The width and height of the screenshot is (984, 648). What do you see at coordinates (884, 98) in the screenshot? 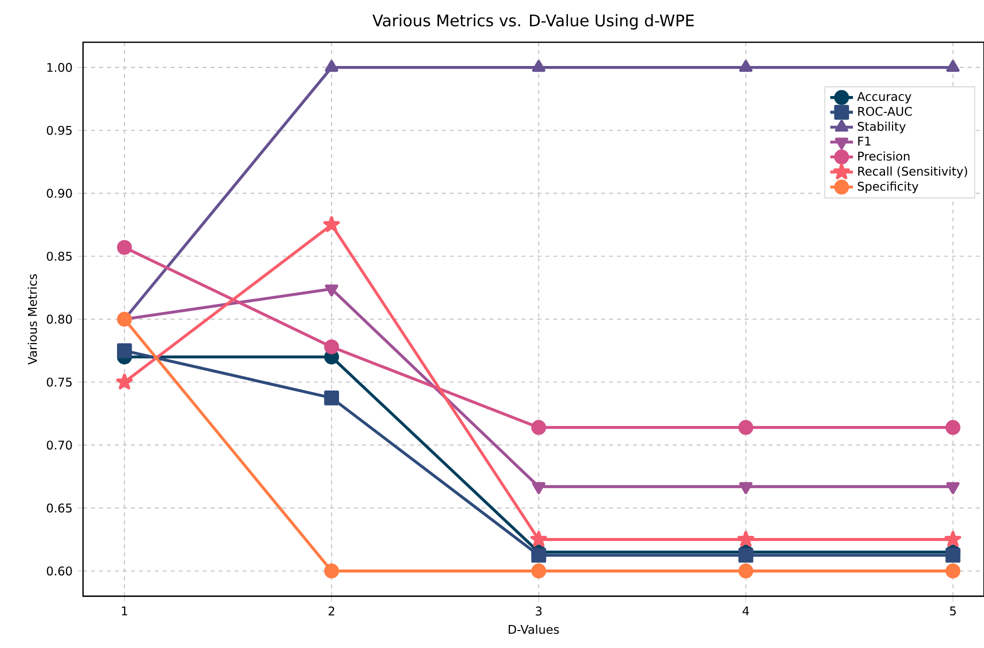
I see `legend-label: Accuracy` at bounding box center [884, 98].